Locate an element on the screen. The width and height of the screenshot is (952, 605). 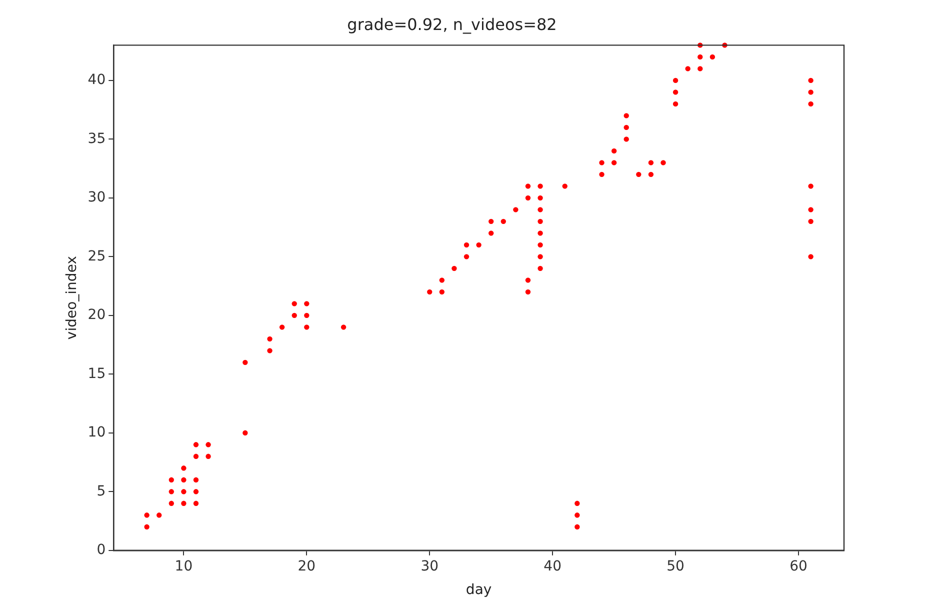
x-tick-label: 40 is located at coordinates (553, 566).